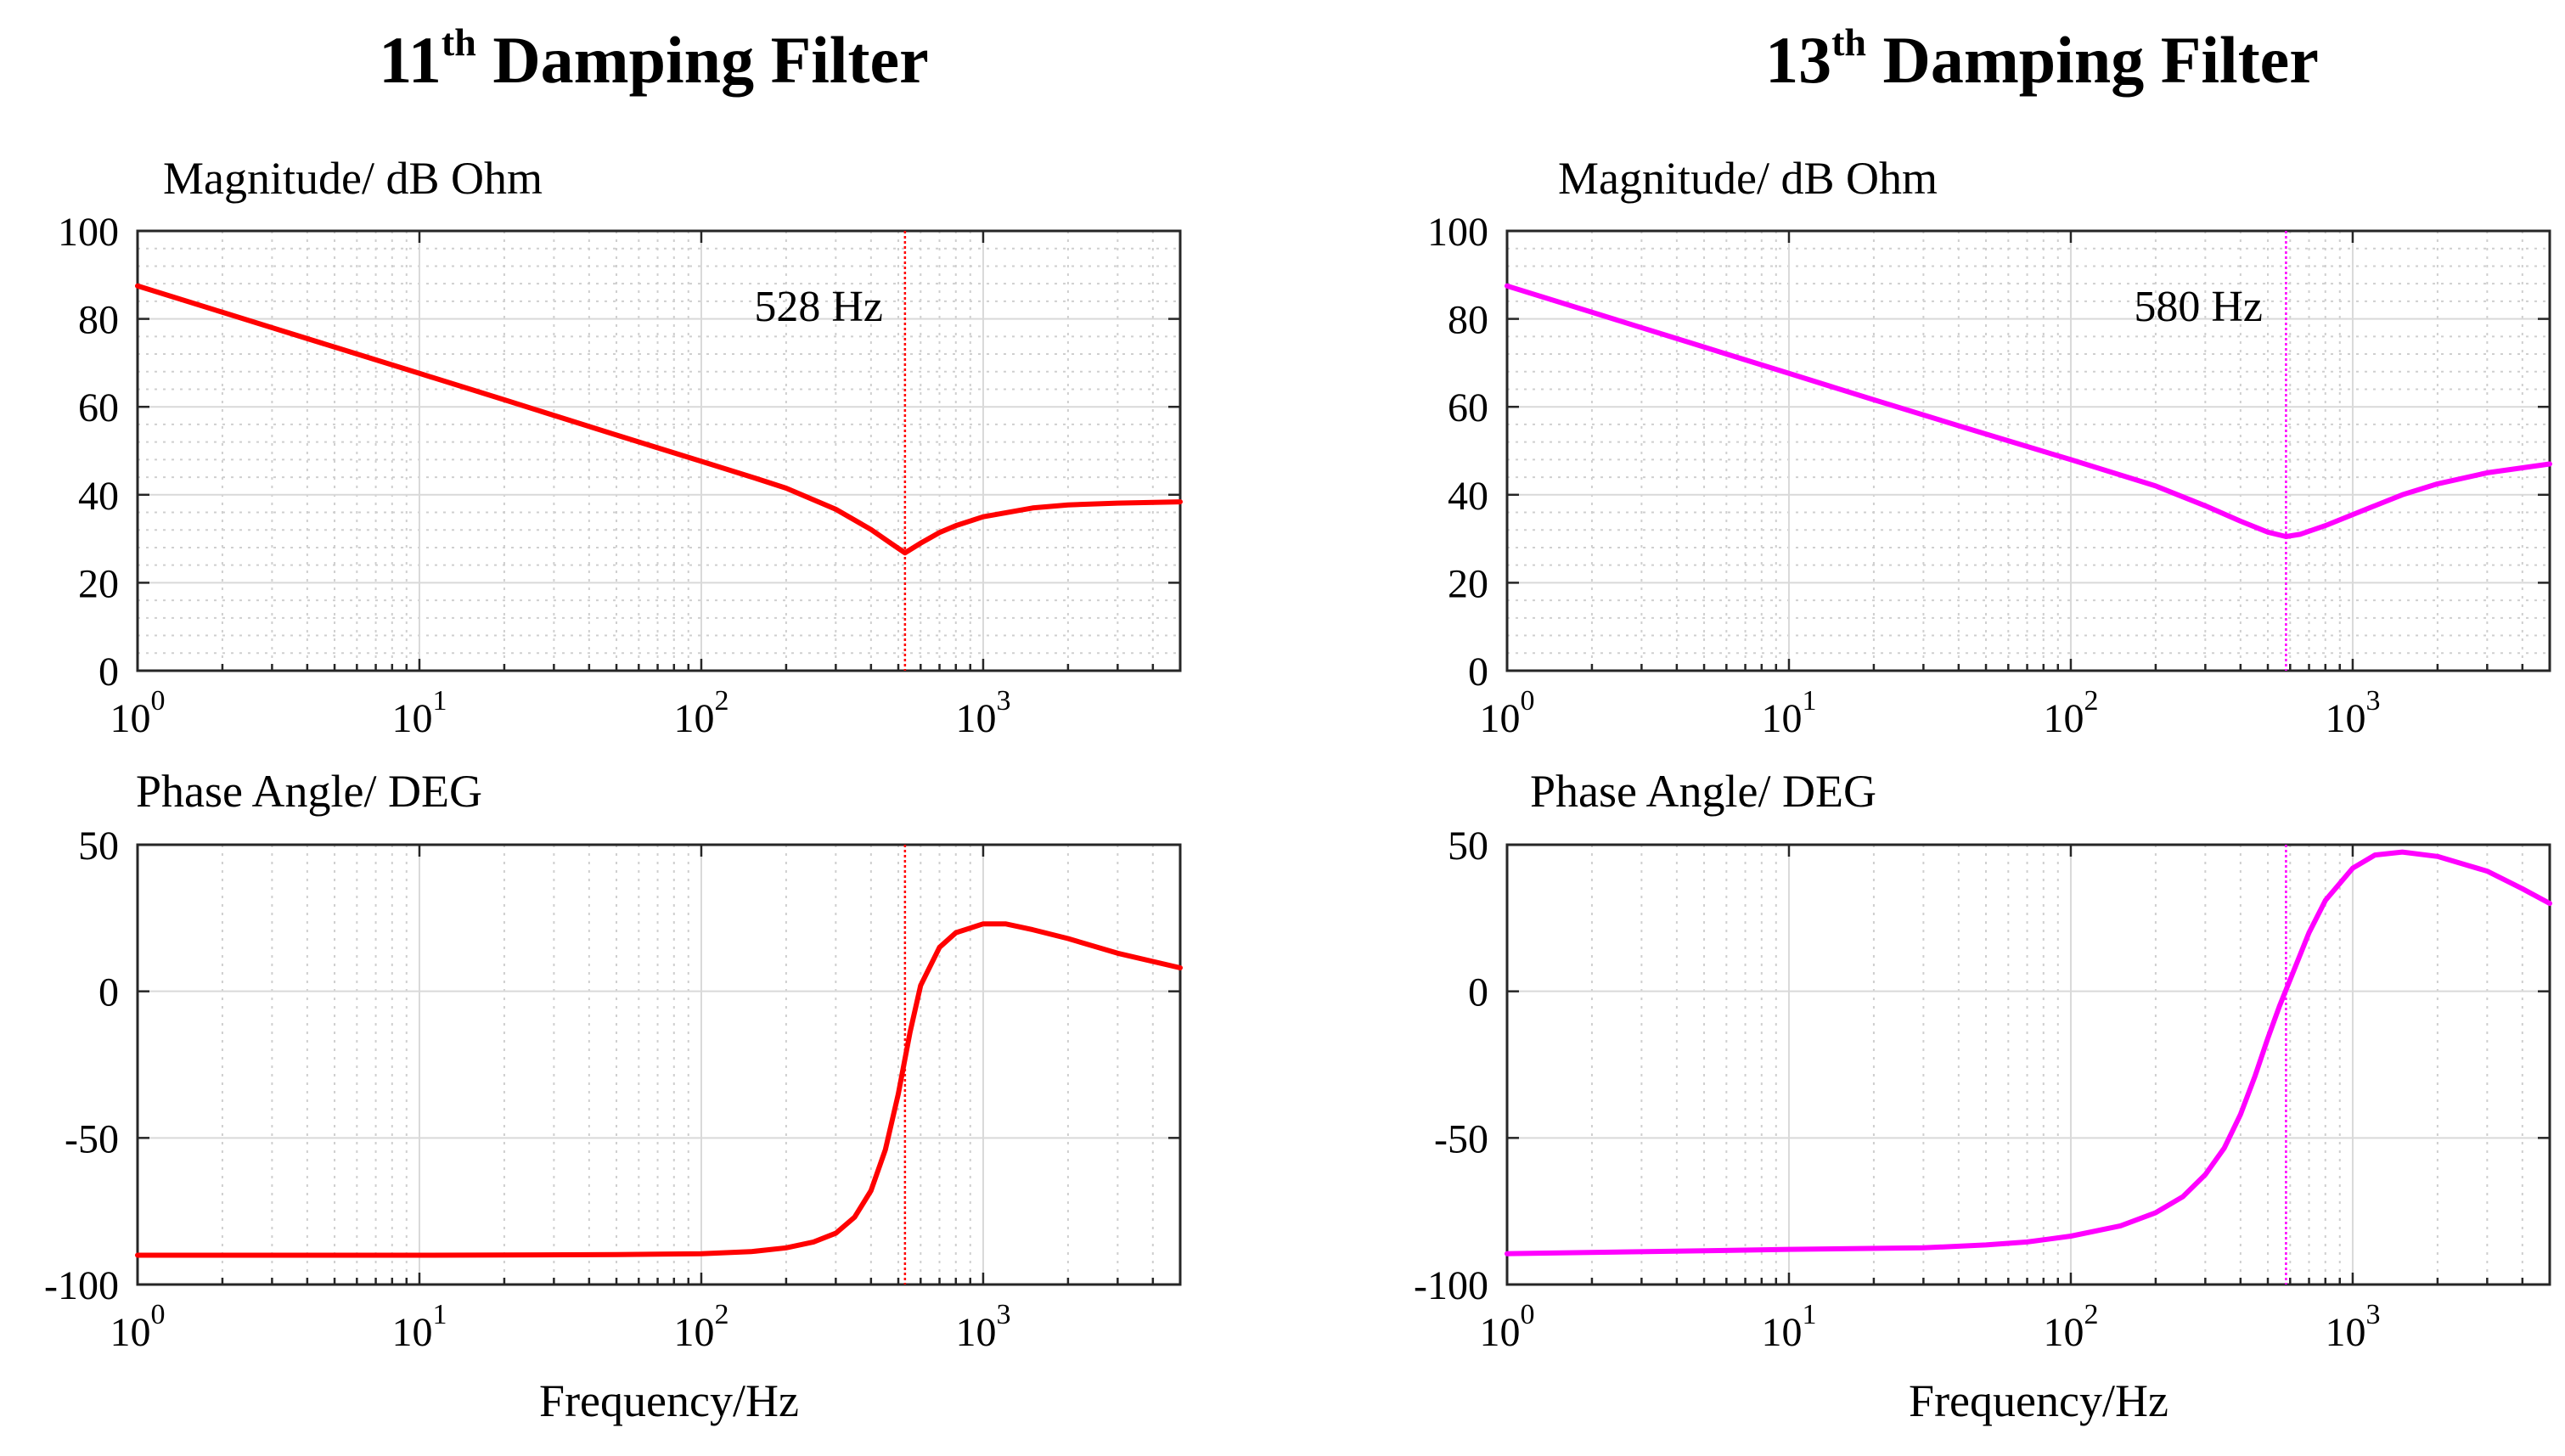  I want to click on left-magnitude-y-tick-label: 100, so click(88, 232).